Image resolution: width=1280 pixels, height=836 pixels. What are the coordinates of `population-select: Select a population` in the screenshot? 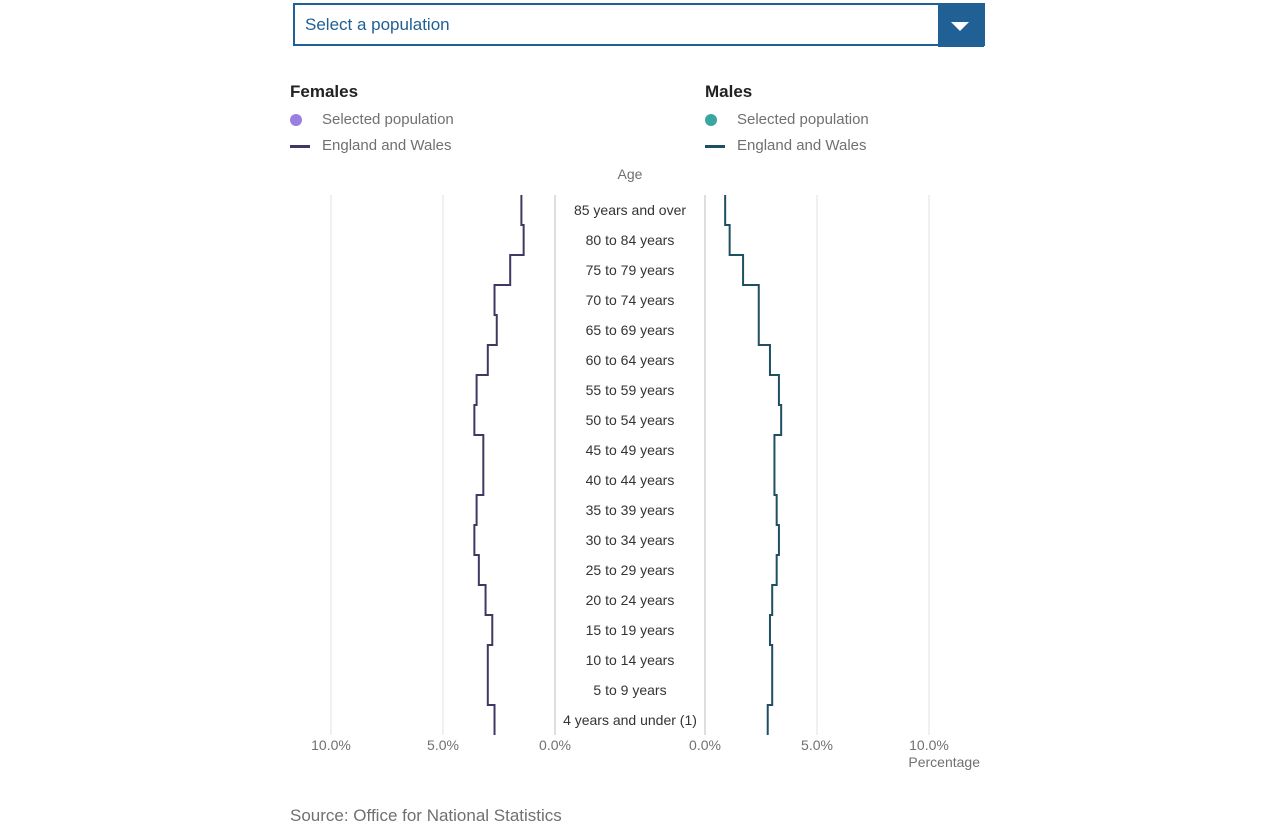 It's located at (639, 25).